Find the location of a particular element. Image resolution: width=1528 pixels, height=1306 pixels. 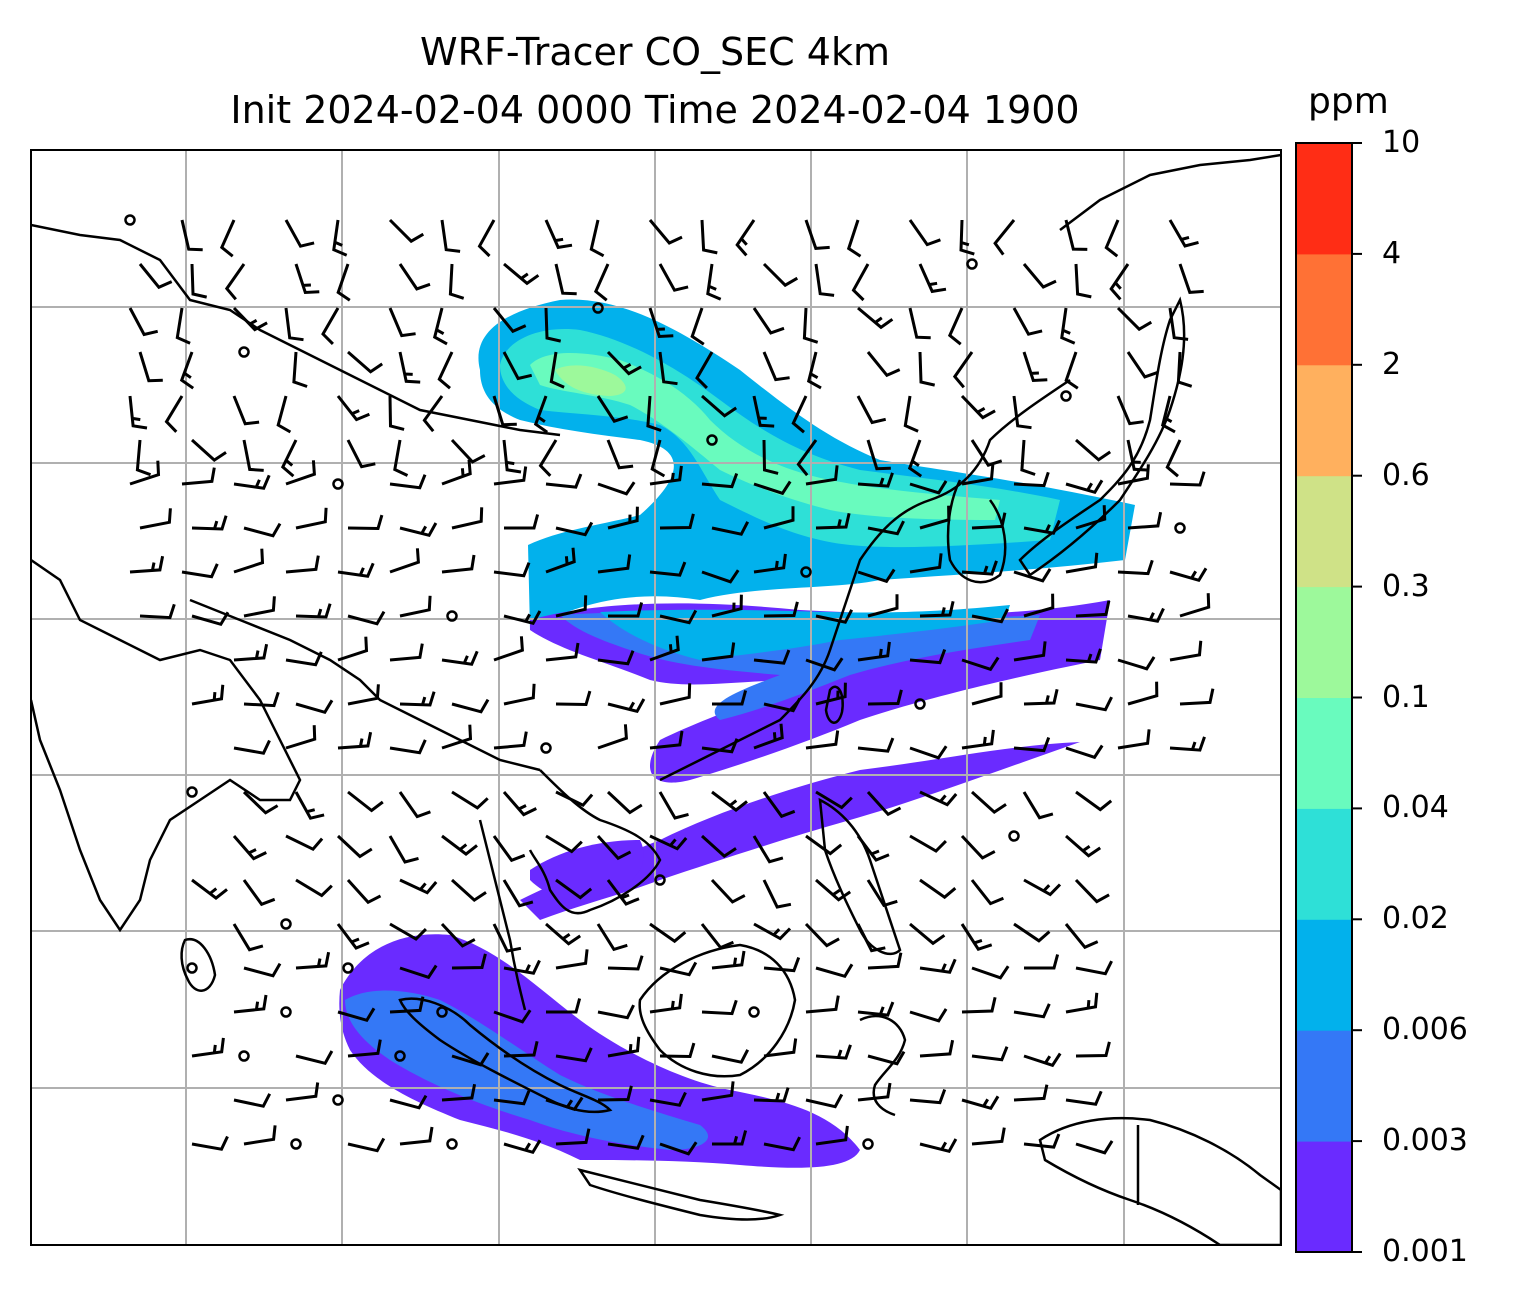

map-title: WRF-Tracer CO_SEC 4km is located at coordinates (655, 52).